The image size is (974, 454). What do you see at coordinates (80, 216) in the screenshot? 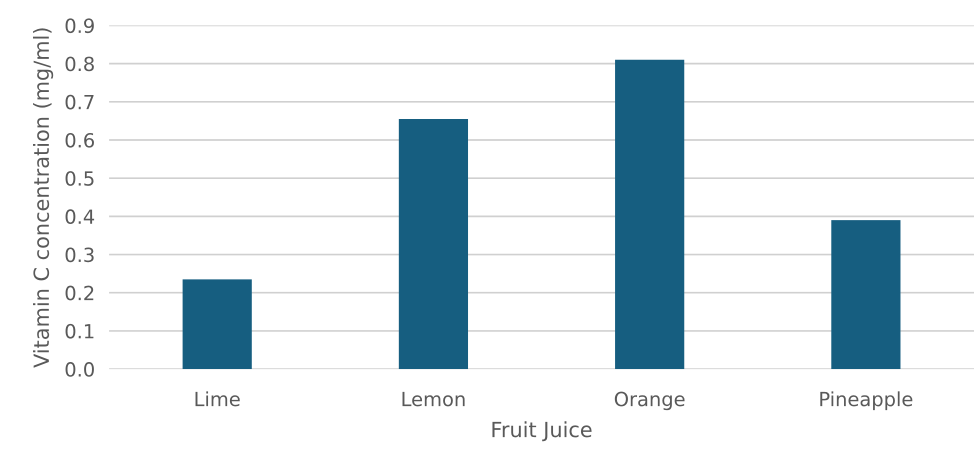
I see `y-tick-label: 0.4` at bounding box center [80, 216].